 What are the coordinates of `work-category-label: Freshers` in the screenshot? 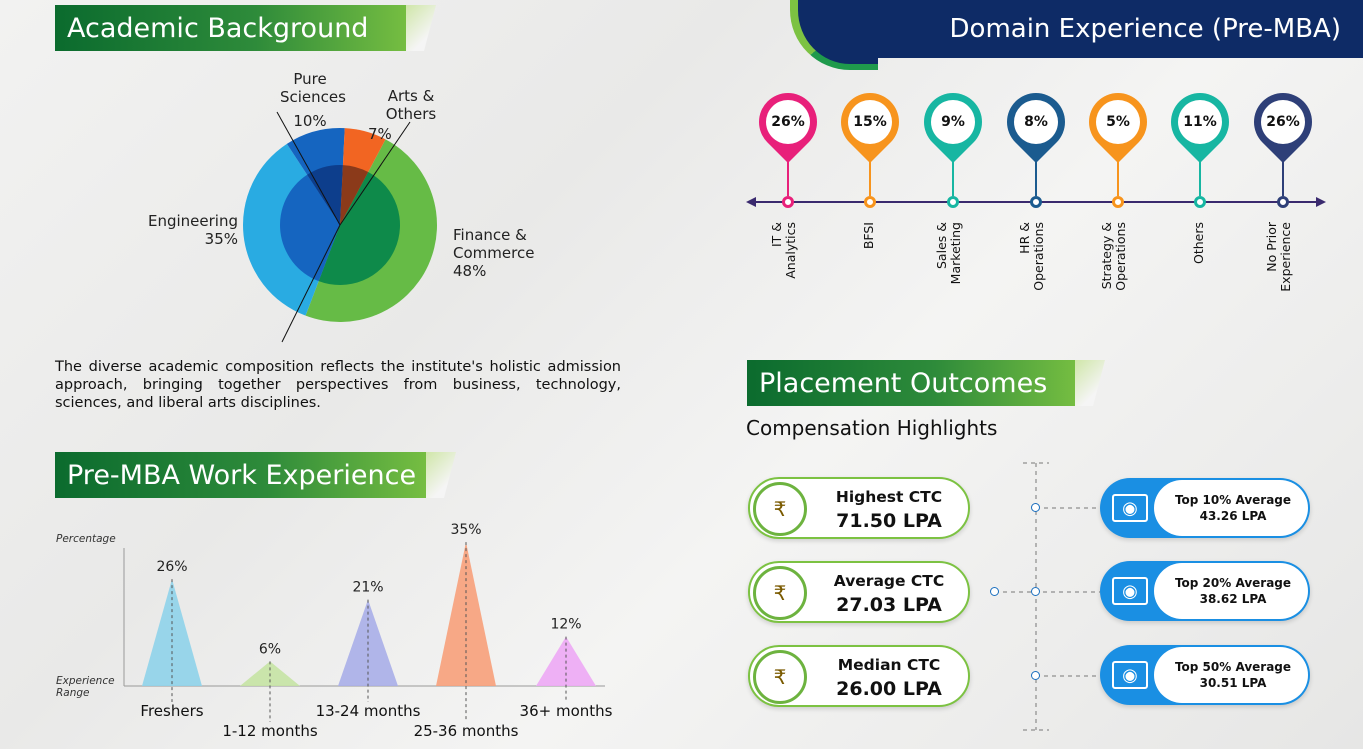 It's located at (171, 711).